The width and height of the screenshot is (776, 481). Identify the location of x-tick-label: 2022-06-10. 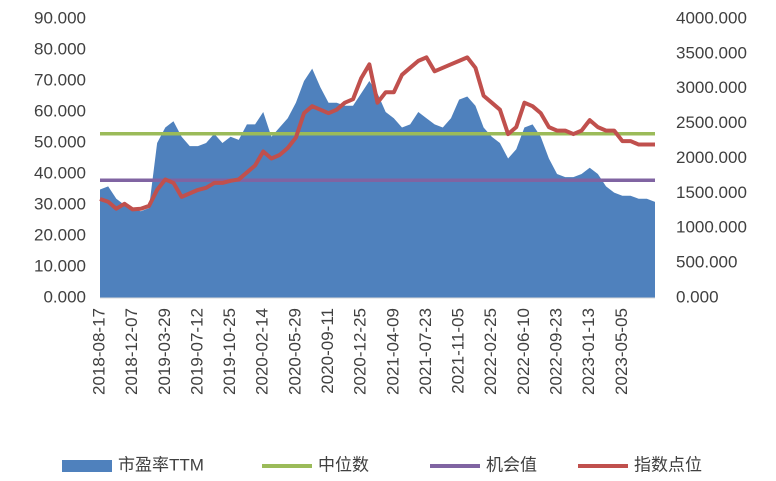
(523, 351).